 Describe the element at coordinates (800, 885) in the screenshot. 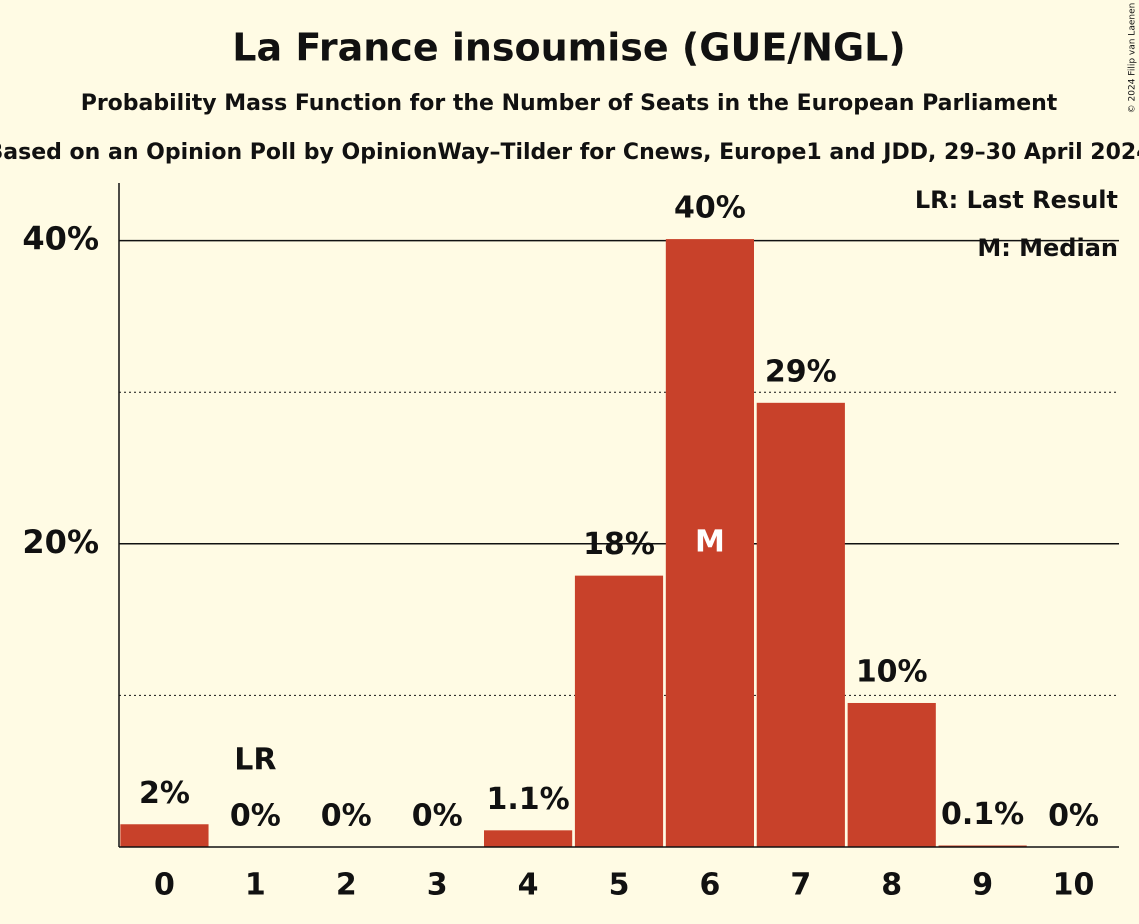

I see `x-tick-label: 7` at that location.